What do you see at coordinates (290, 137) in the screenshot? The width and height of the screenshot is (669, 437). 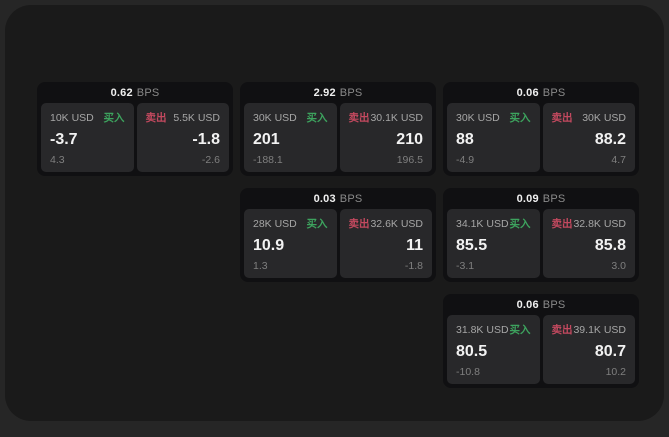 I see `buy-quote-tile: 30K USD 买入 201 -188.1` at bounding box center [290, 137].